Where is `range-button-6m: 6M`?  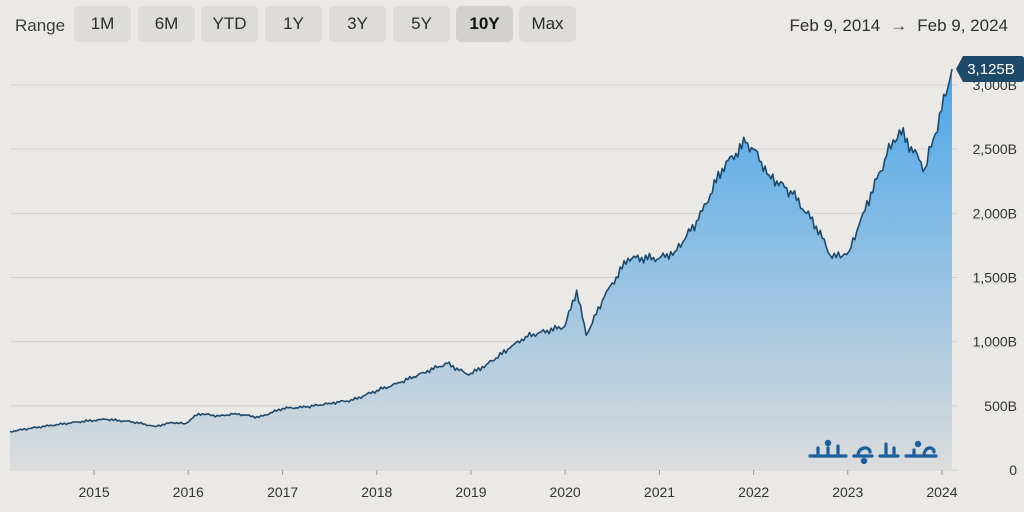
range-button-6m: 6M is located at coordinates (166, 24).